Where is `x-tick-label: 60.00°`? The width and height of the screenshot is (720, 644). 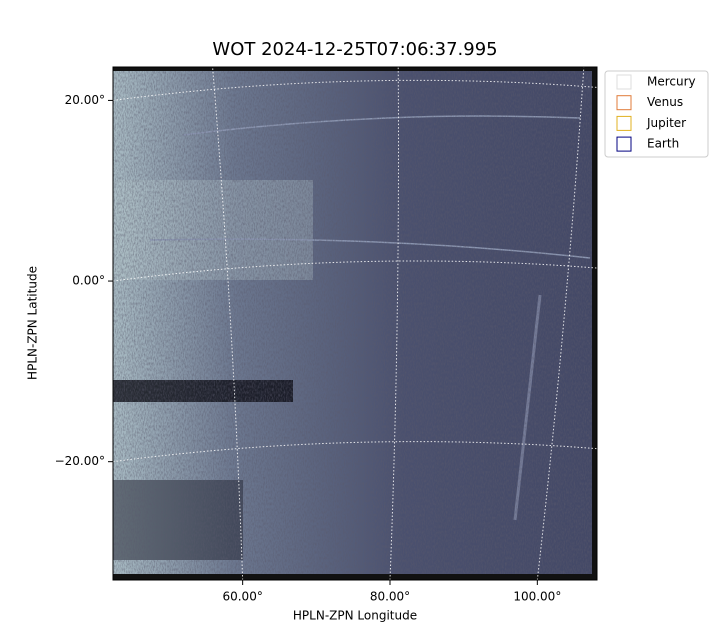 x-tick-label: 60.00° is located at coordinates (242, 597).